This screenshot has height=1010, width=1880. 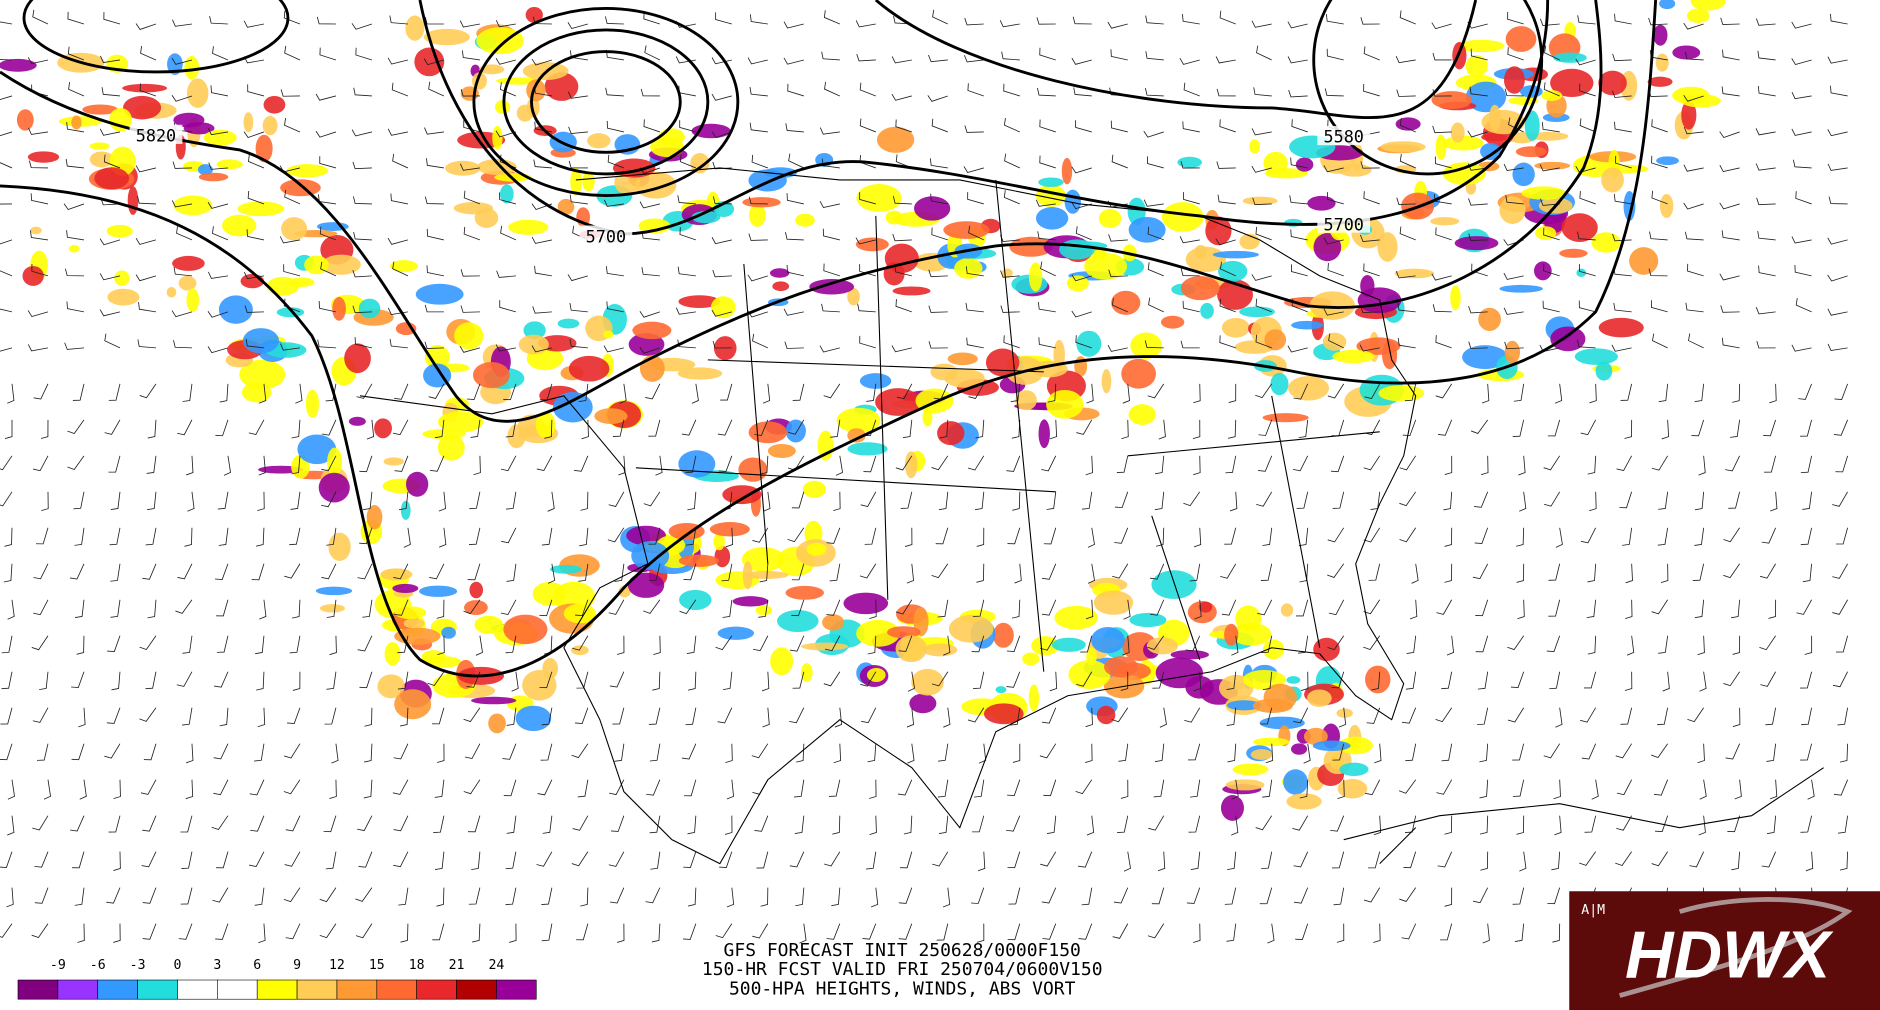 What do you see at coordinates (337, 965) in the screenshot?
I see `colorbar-label: 12` at bounding box center [337, 965].